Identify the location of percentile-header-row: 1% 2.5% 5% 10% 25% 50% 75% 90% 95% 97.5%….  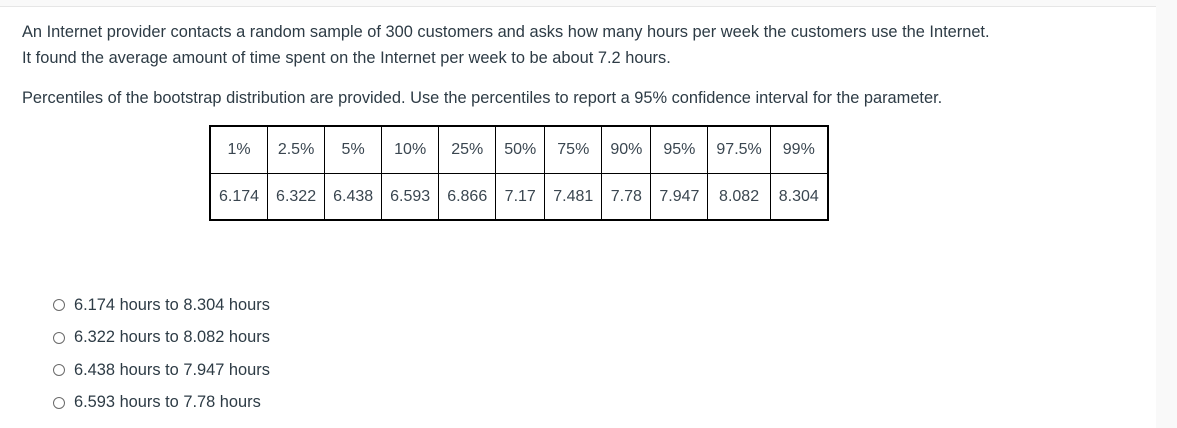
(519, 149).